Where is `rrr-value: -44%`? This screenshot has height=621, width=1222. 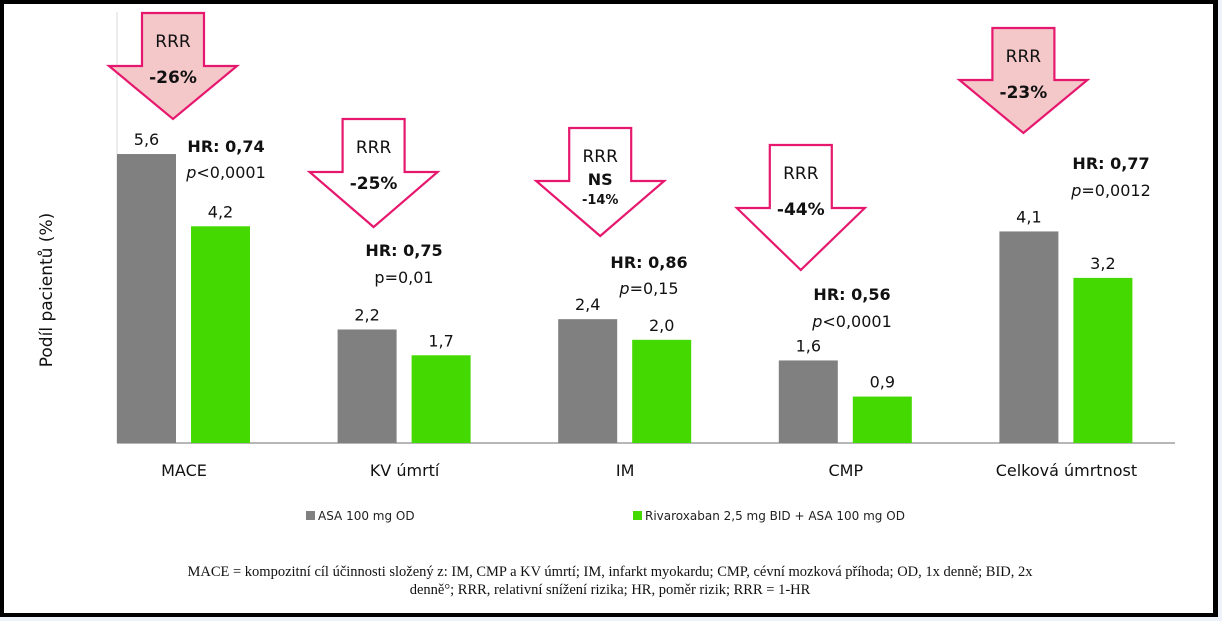 rrr-value: -44% is located at coordinates (801, 210).